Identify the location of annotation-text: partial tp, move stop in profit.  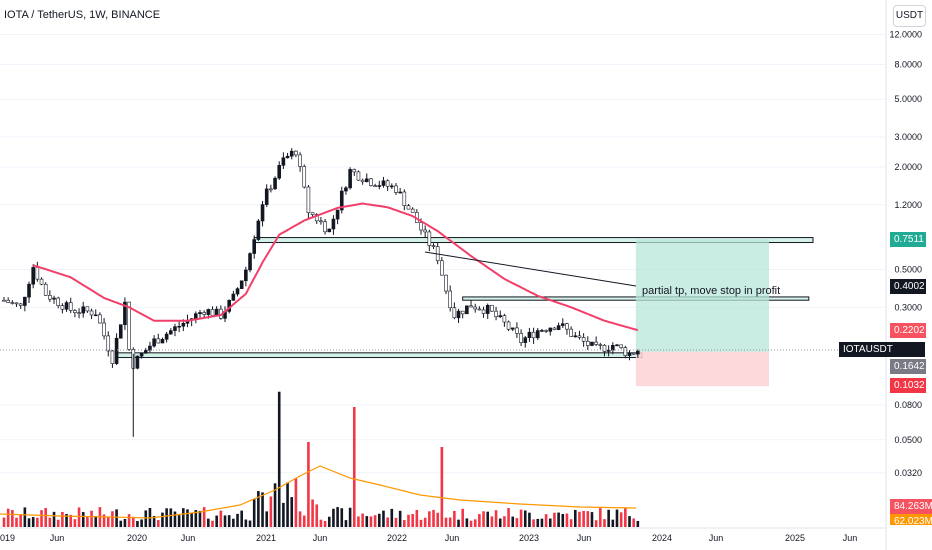
(711, 291).